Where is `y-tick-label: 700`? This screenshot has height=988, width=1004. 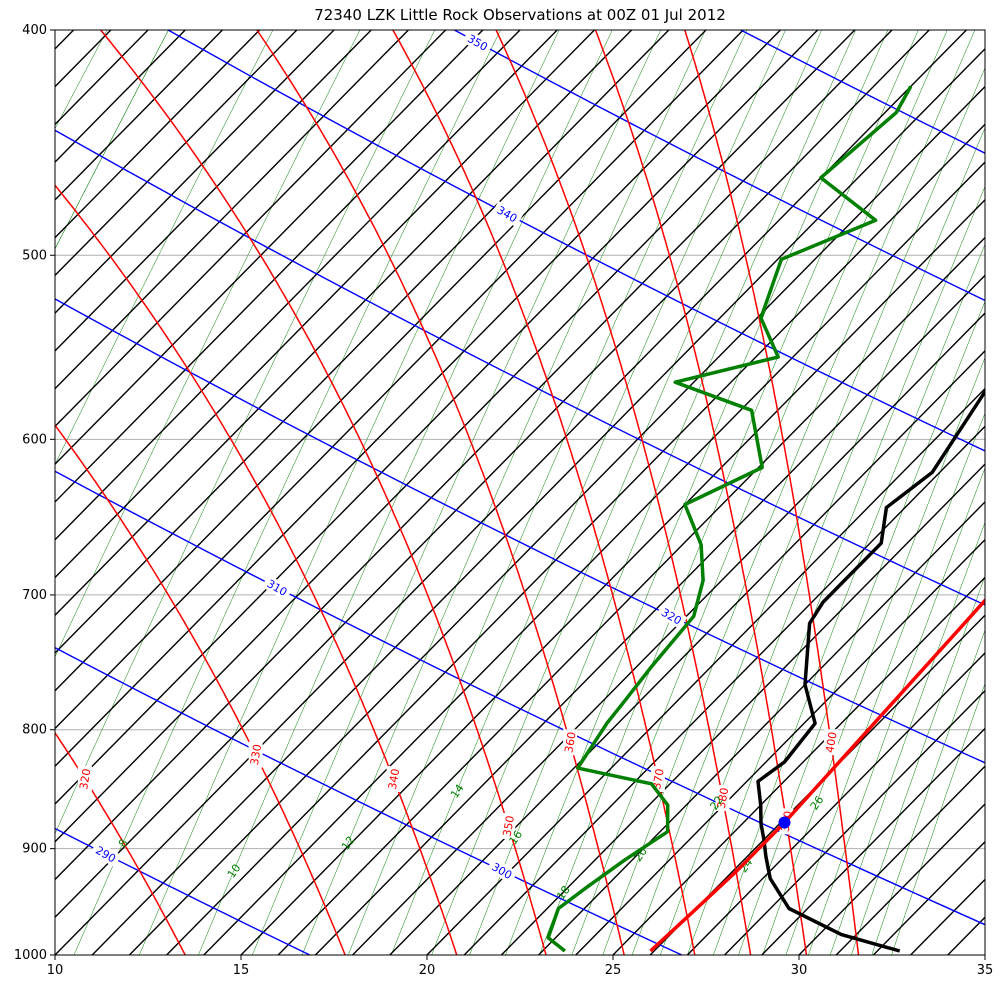
y-tick-label: 700 is located at coordinates (34, 595).